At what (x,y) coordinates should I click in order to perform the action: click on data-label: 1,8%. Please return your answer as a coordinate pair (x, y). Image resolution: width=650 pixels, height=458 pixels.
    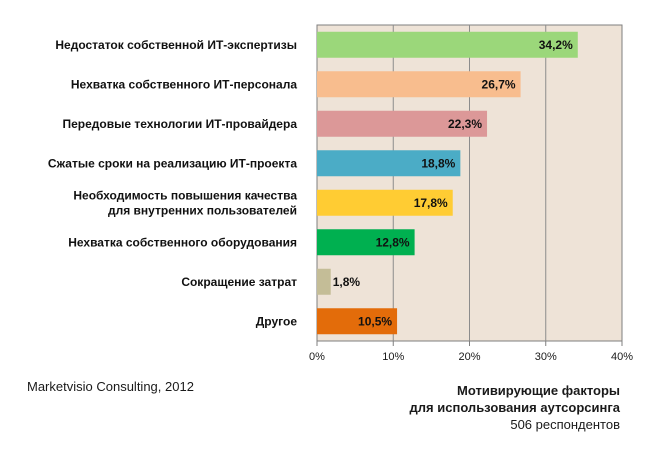
    Looking at the image, I should click on (347, 282).